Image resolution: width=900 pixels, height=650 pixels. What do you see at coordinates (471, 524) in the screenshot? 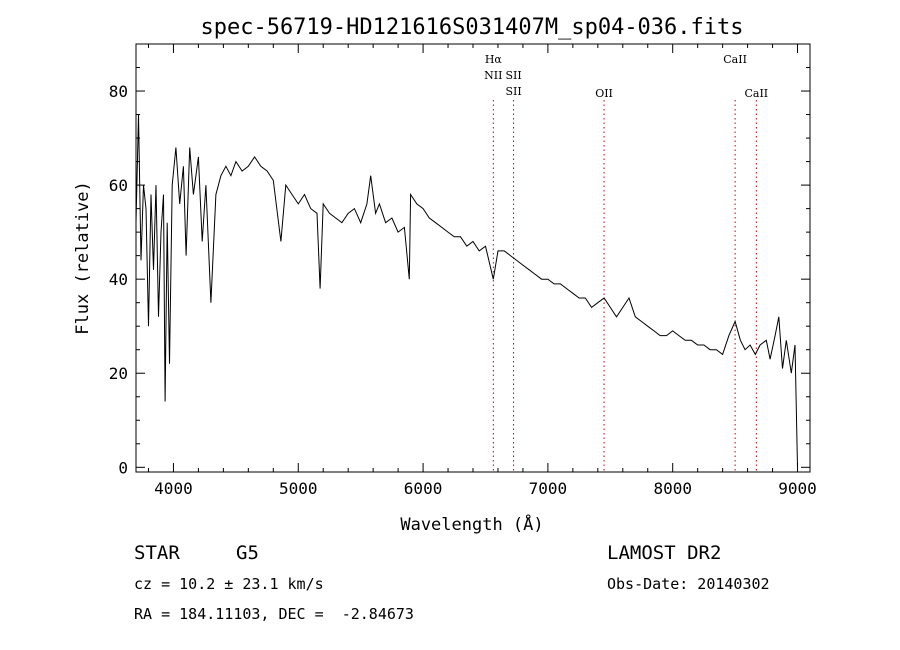
I see `x-axis-label: Wavelength (Å)` at bounding box center [471, 524].